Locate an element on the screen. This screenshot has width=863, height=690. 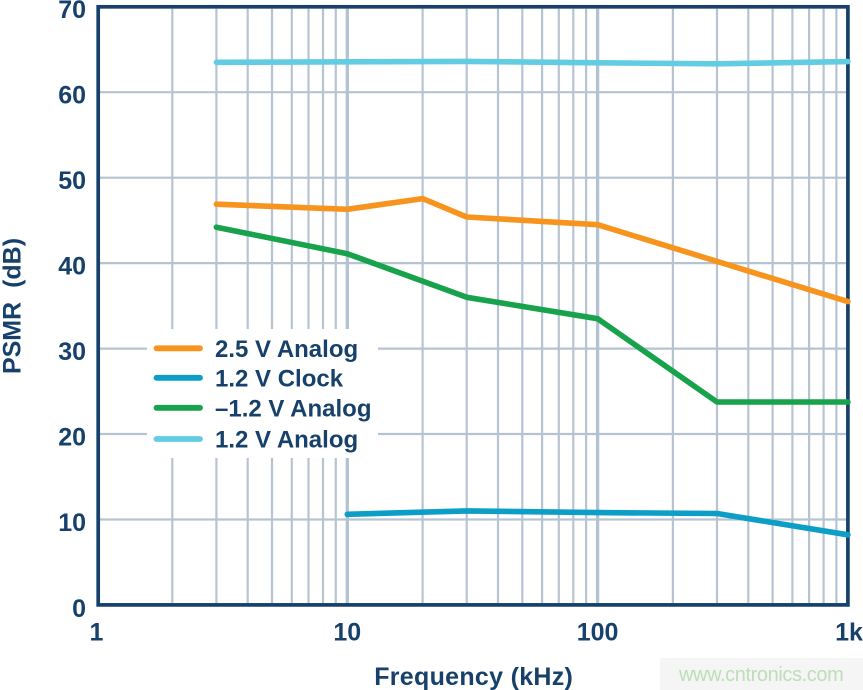
svg-text: 100 is located at coordinates (598, 633).